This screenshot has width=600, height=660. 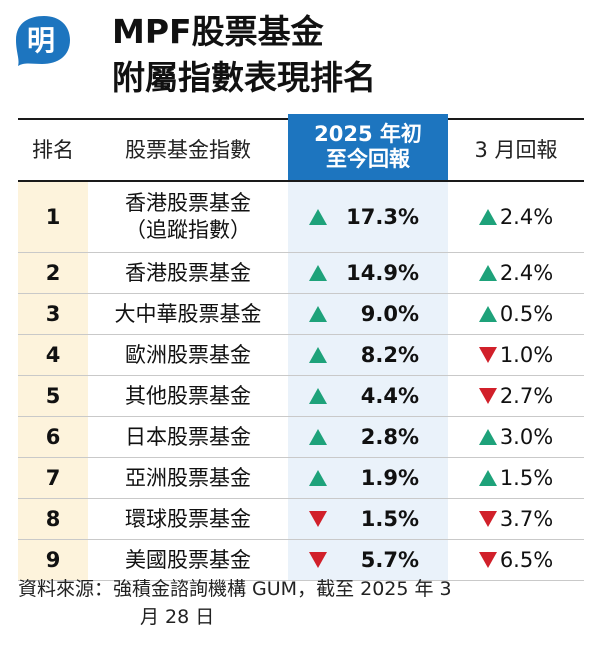 I want to click on ytd-cell: 2.8%, so click(x=368, y=437).